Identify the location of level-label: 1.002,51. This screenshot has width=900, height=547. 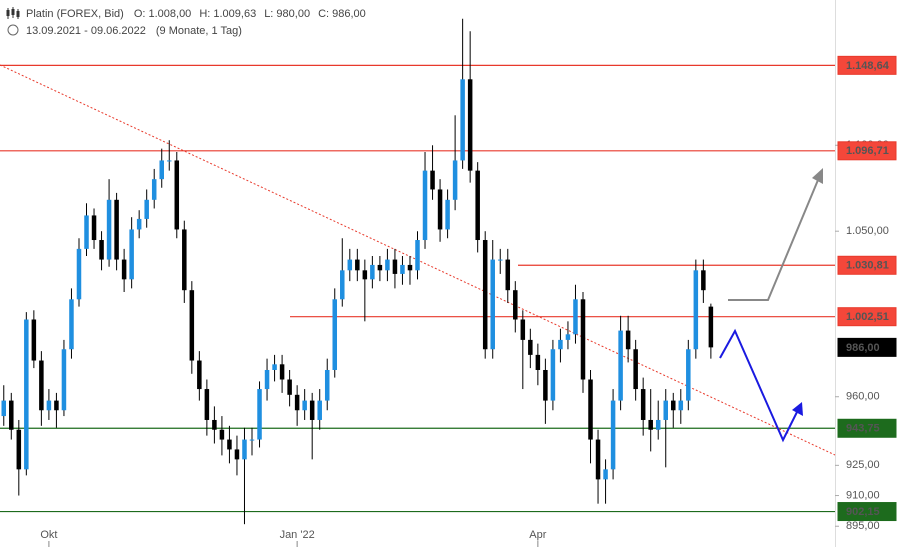
(867, 317).